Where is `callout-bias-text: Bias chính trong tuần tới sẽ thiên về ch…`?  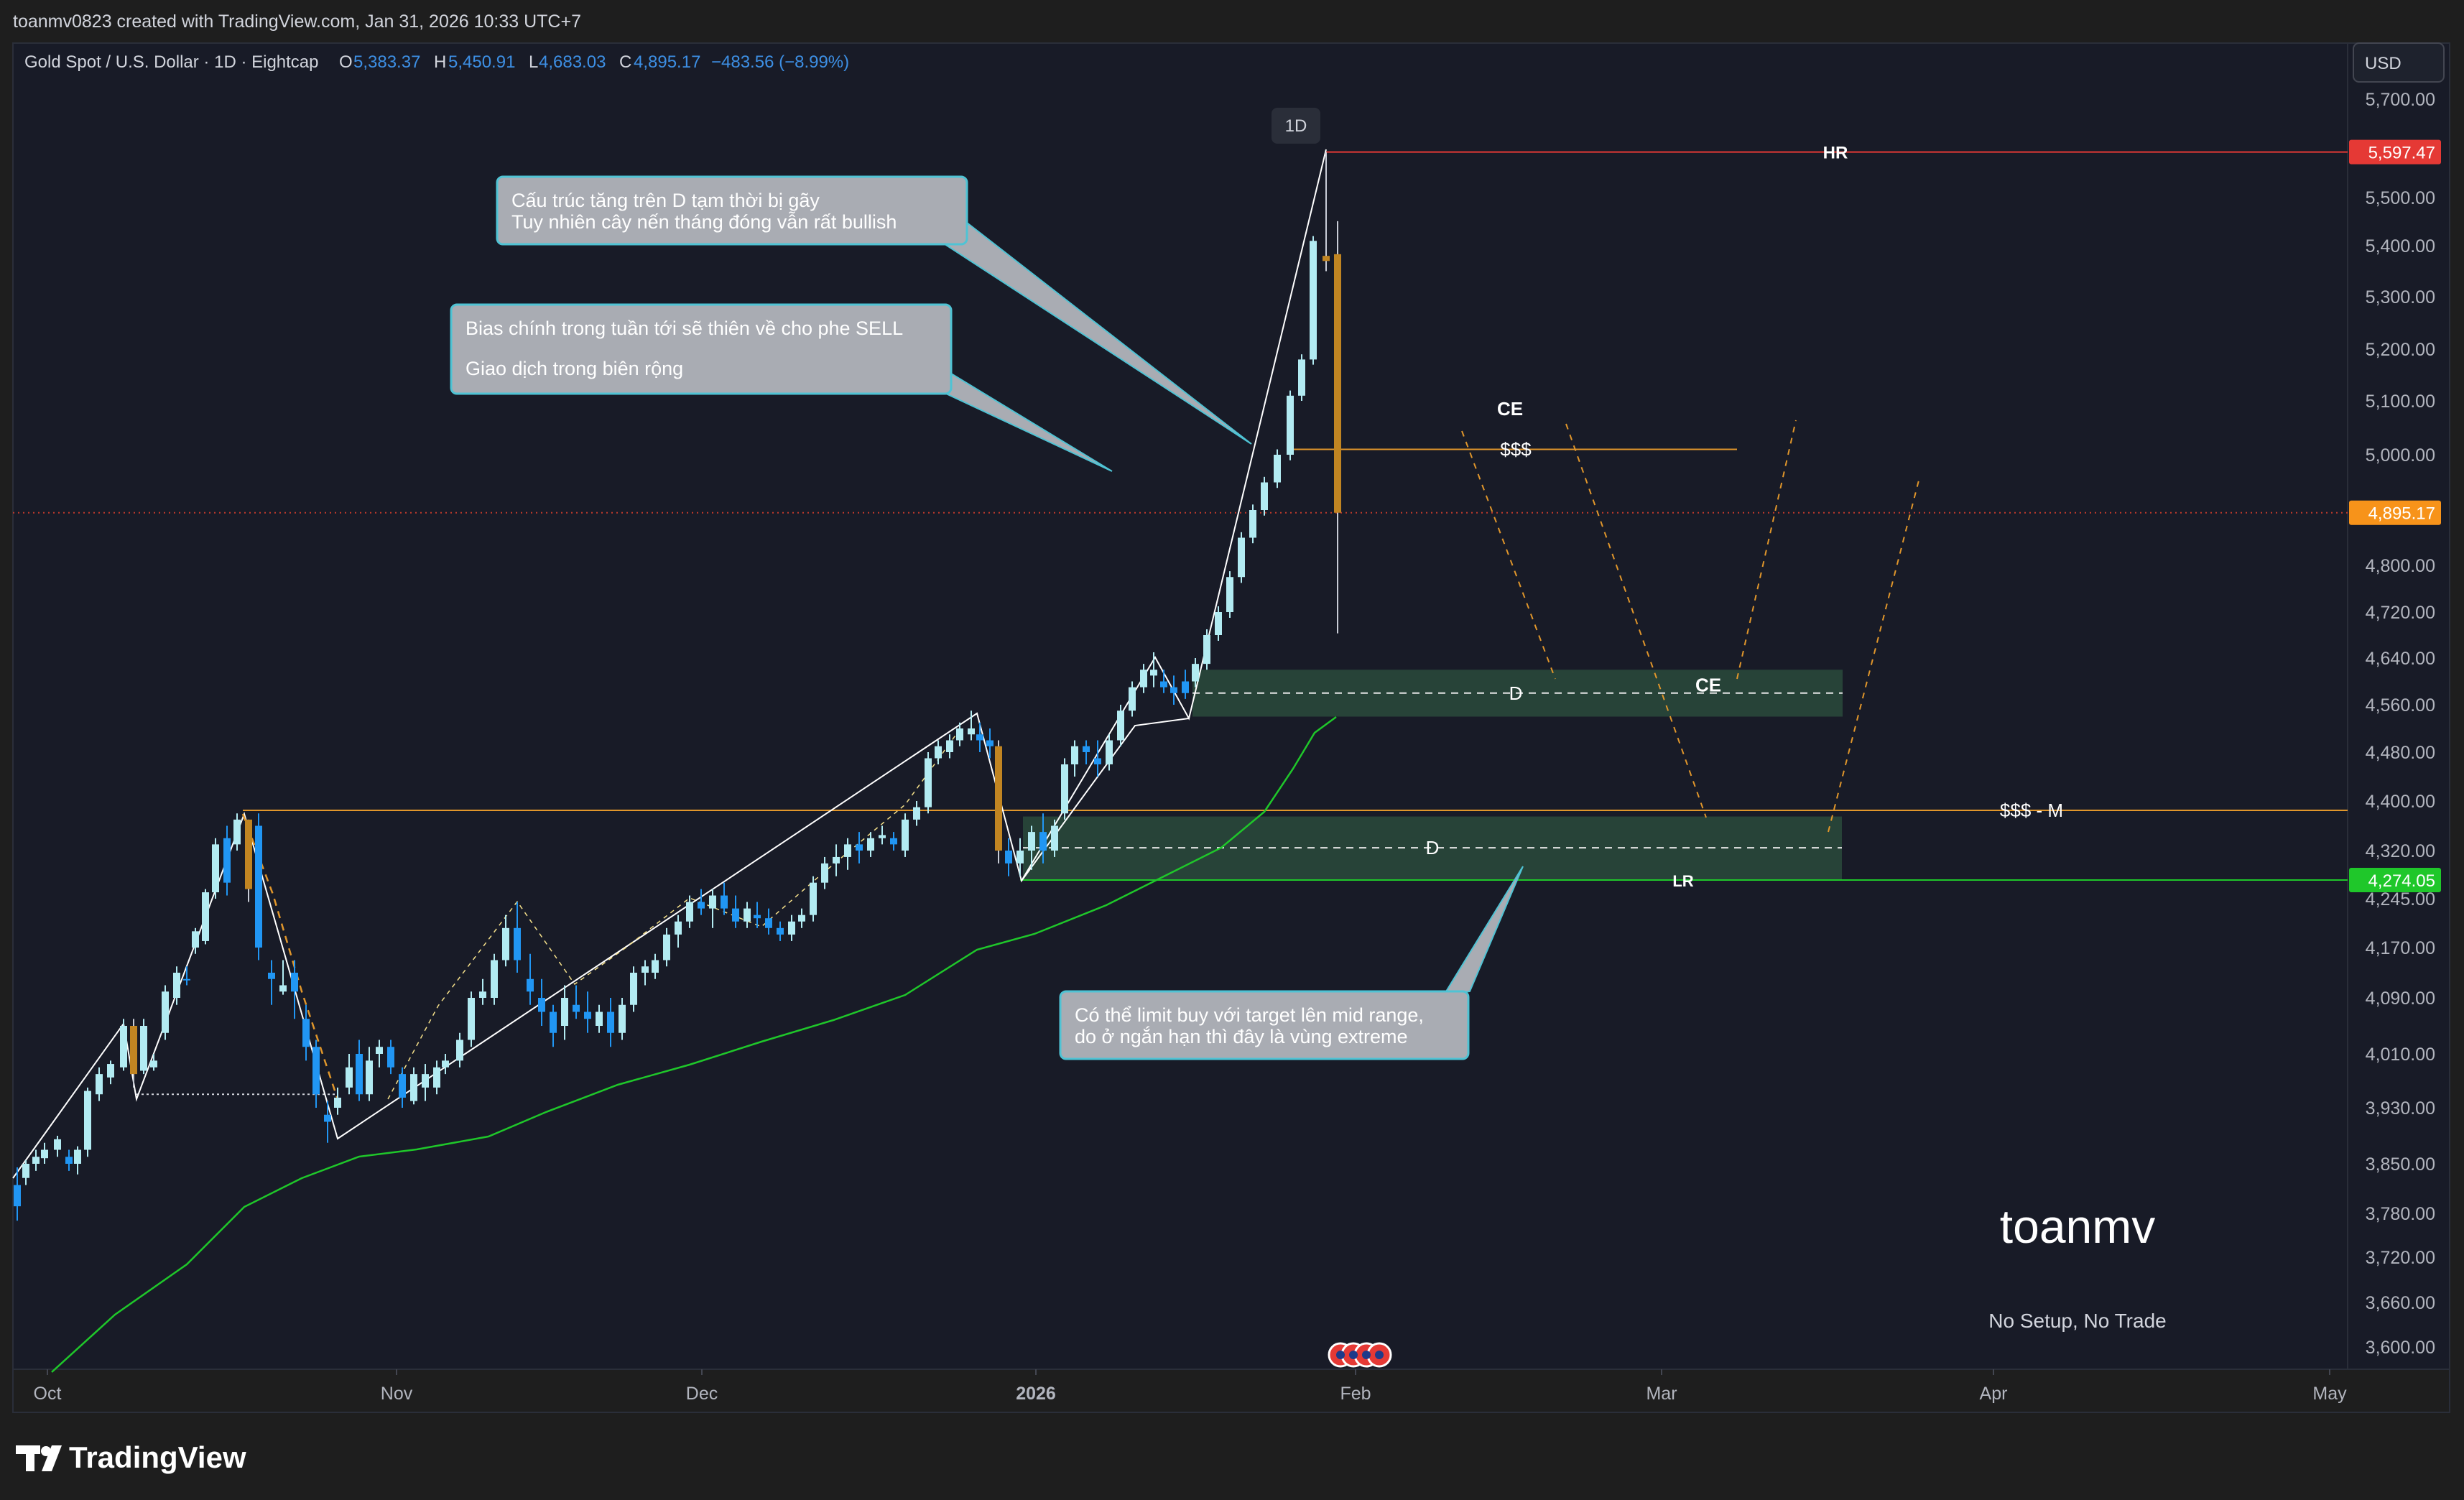
callout-bias-text: Bias chính trong tuần tới sẽ thiên về ch… is located at coordinates (684, 328).